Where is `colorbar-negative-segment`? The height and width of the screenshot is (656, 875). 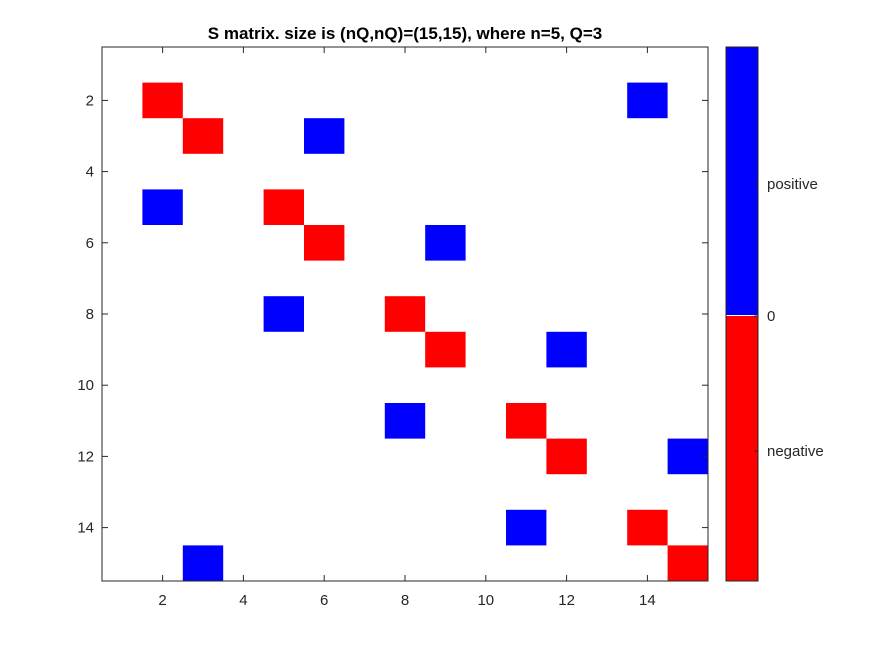
colorbar-negative-segment is located at coordinates (742, 448).